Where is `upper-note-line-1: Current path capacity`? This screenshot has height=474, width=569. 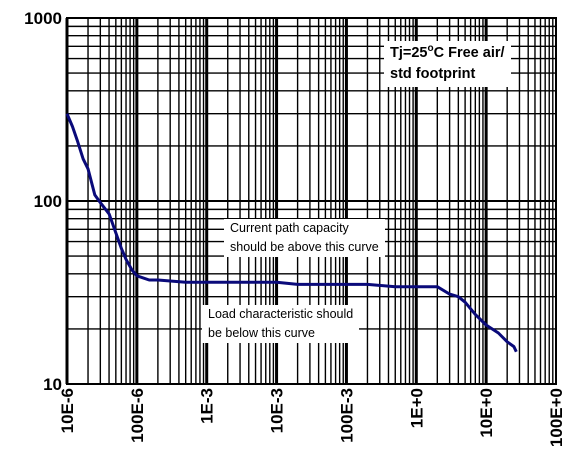
upper-note-line-1: Current path capacity is located at coordinates (289, 228).